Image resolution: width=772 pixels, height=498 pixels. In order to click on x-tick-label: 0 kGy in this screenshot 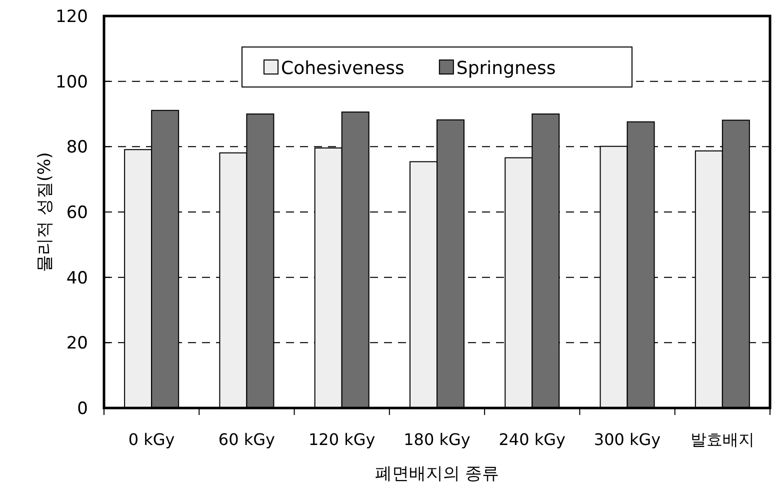, I will do `click(151, 439)`.